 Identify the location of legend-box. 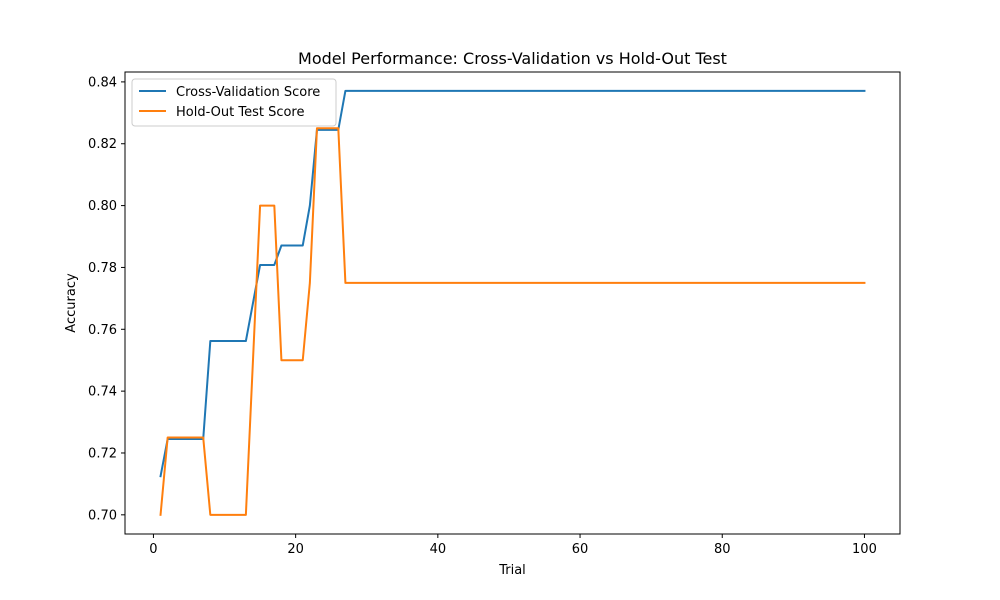
(234, 102).